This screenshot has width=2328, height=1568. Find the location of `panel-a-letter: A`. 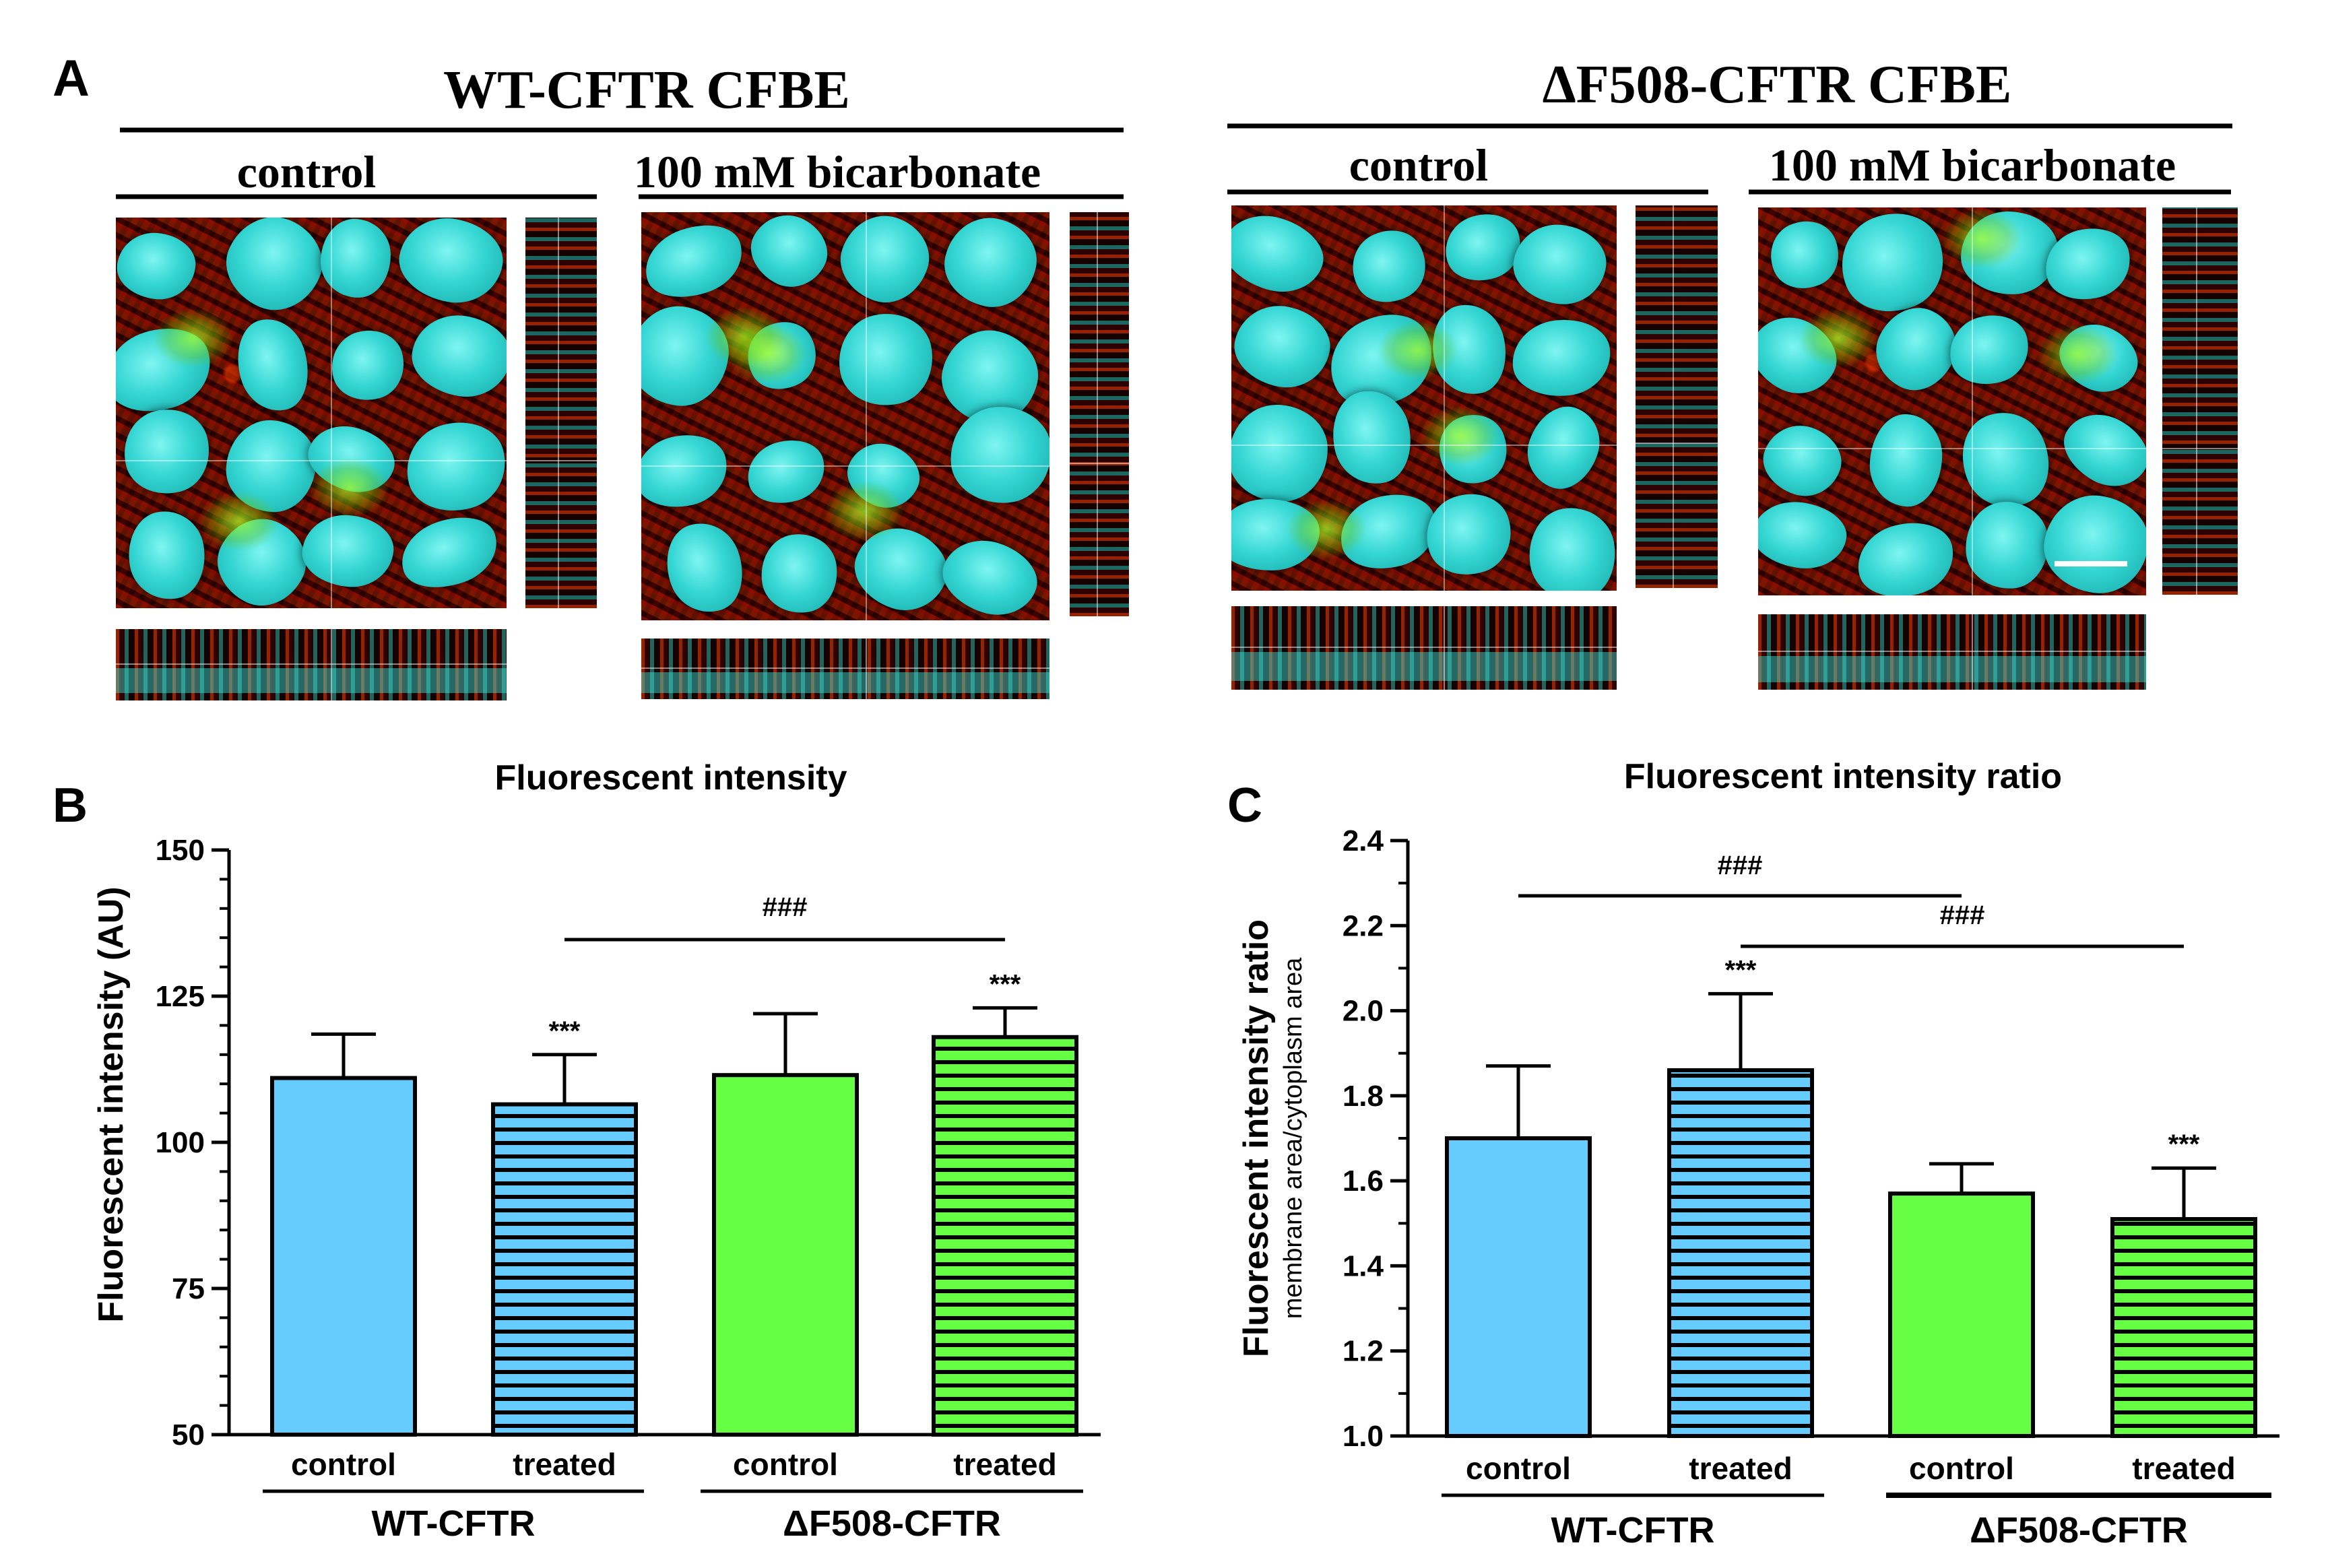

panel-a-letter: A is located at coordinates (72, 78).